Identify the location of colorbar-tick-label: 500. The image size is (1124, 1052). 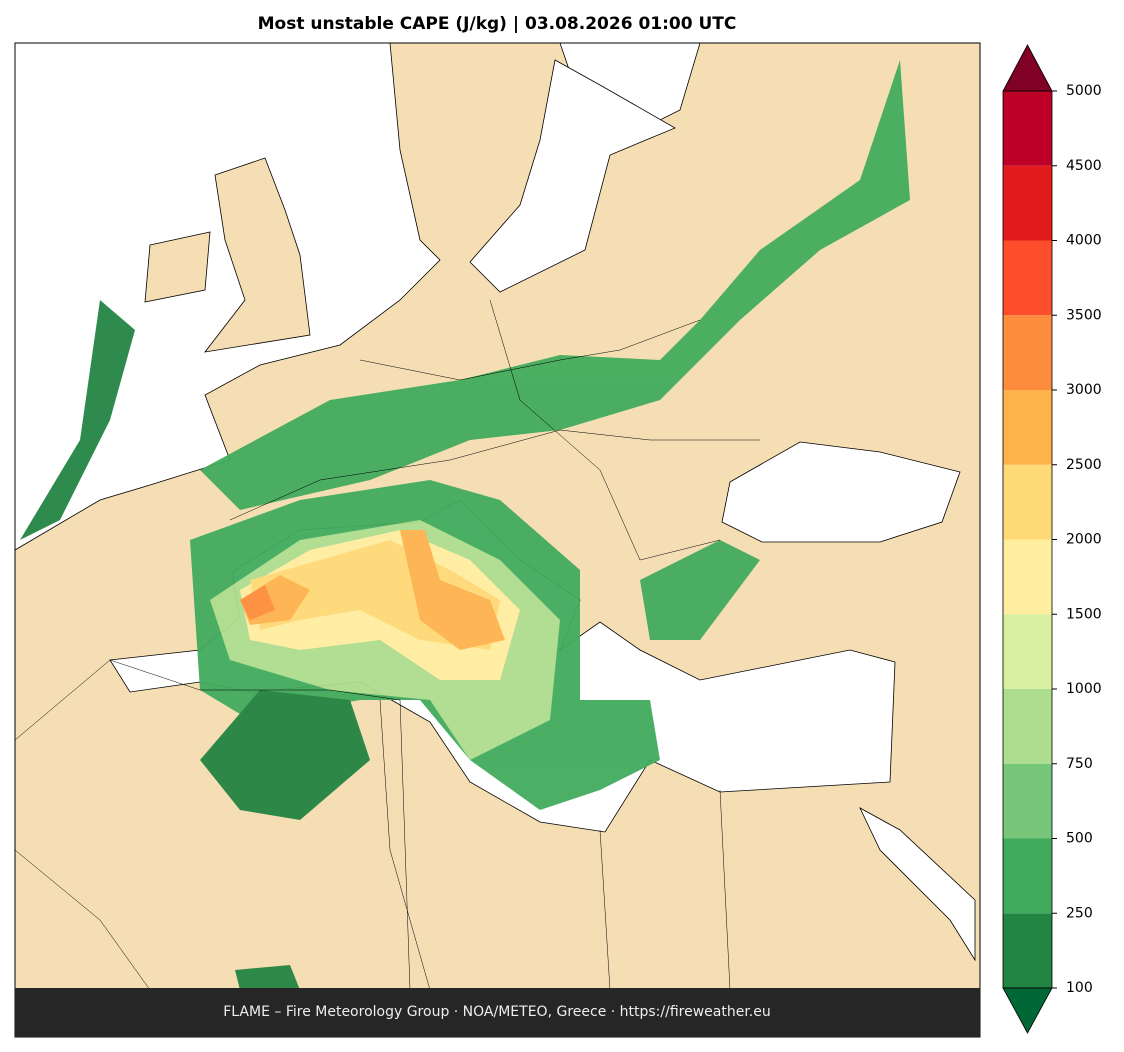
(1079, 839).